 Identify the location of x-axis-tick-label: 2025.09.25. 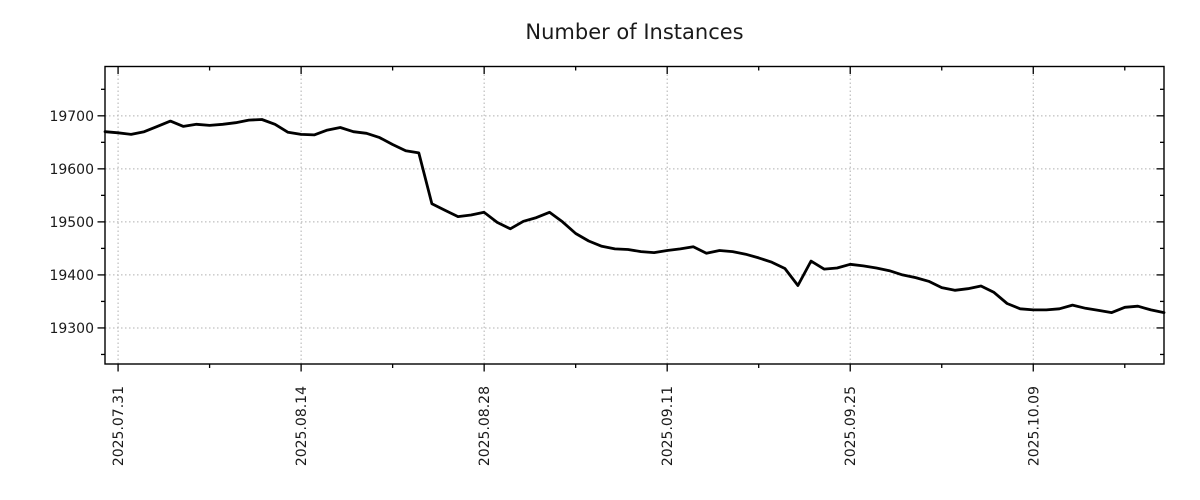
(851, 426).